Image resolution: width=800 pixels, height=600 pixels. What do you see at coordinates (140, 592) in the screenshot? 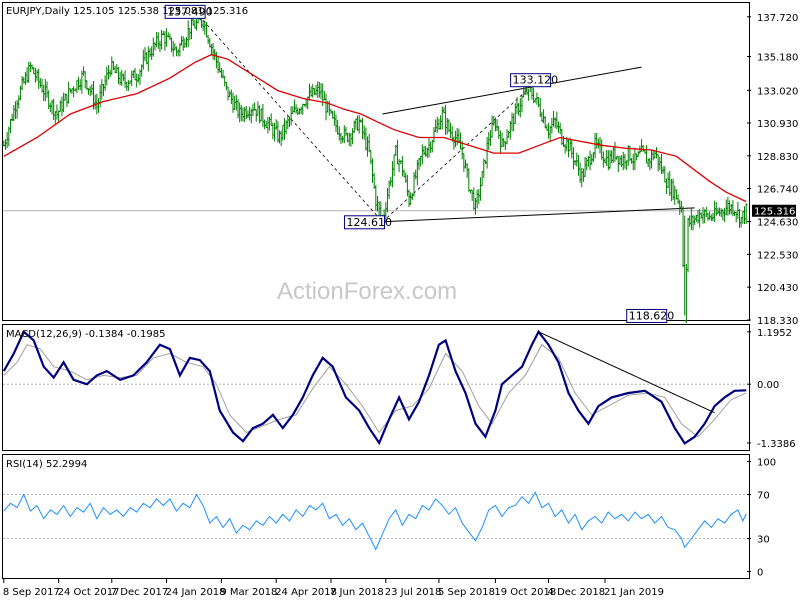
I see `date-tick-label: 7 Dec 2017` at bounding box center [140, 592].